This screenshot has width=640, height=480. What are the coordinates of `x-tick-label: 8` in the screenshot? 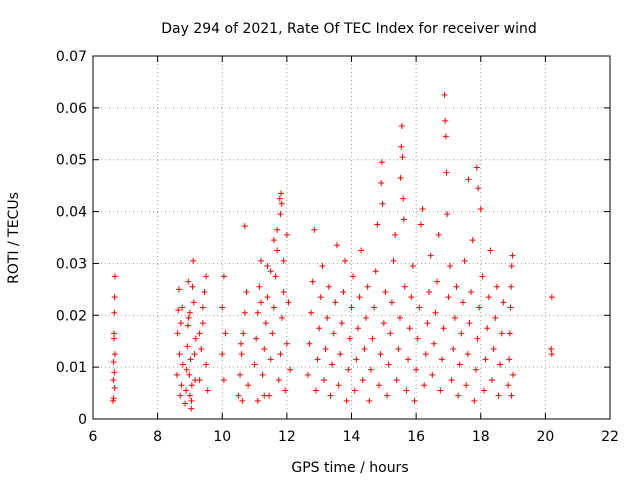 It's located at (157, 437).